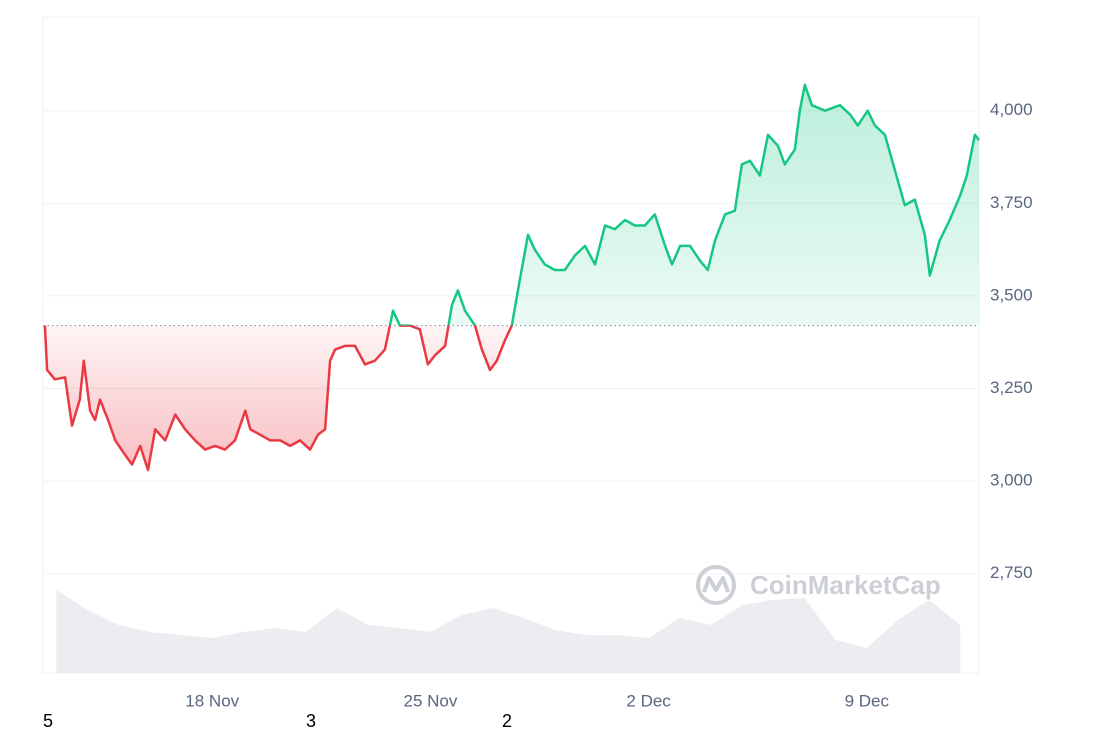 This screenshot has height=738, width=1107. What do you see at coordinates (48, 721) in the screenshot?
I see `footer-label: 5` at bounding box center [48, 721].